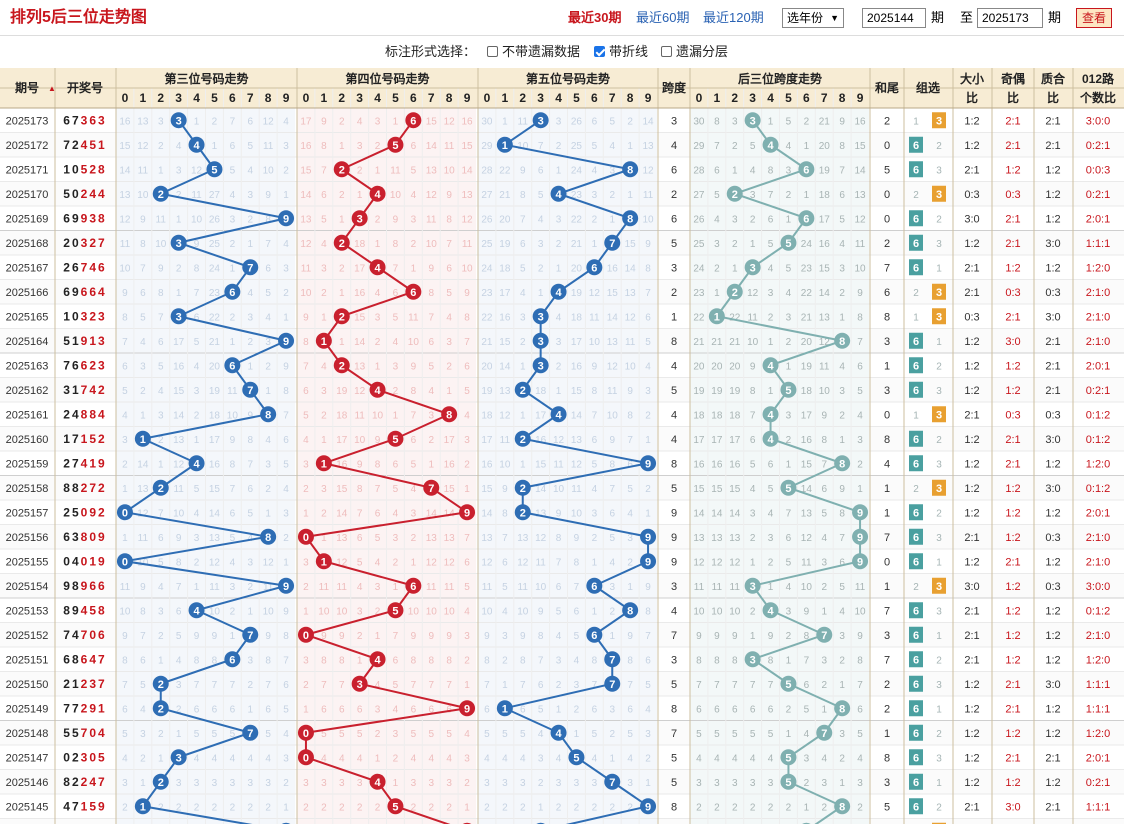 The width and height of the screenshot is (1124, 824). What do you see at coordinates (306, 98) in the screenshot?
I see `digit-header: 0` at bounding box center [306, 98].